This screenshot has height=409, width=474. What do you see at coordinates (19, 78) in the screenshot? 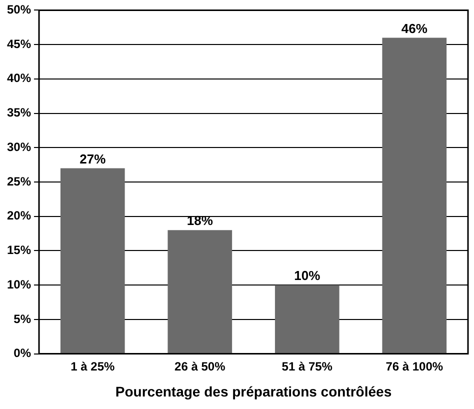
I see `y-tick-label: 40%` at bounding box center [19, 78].